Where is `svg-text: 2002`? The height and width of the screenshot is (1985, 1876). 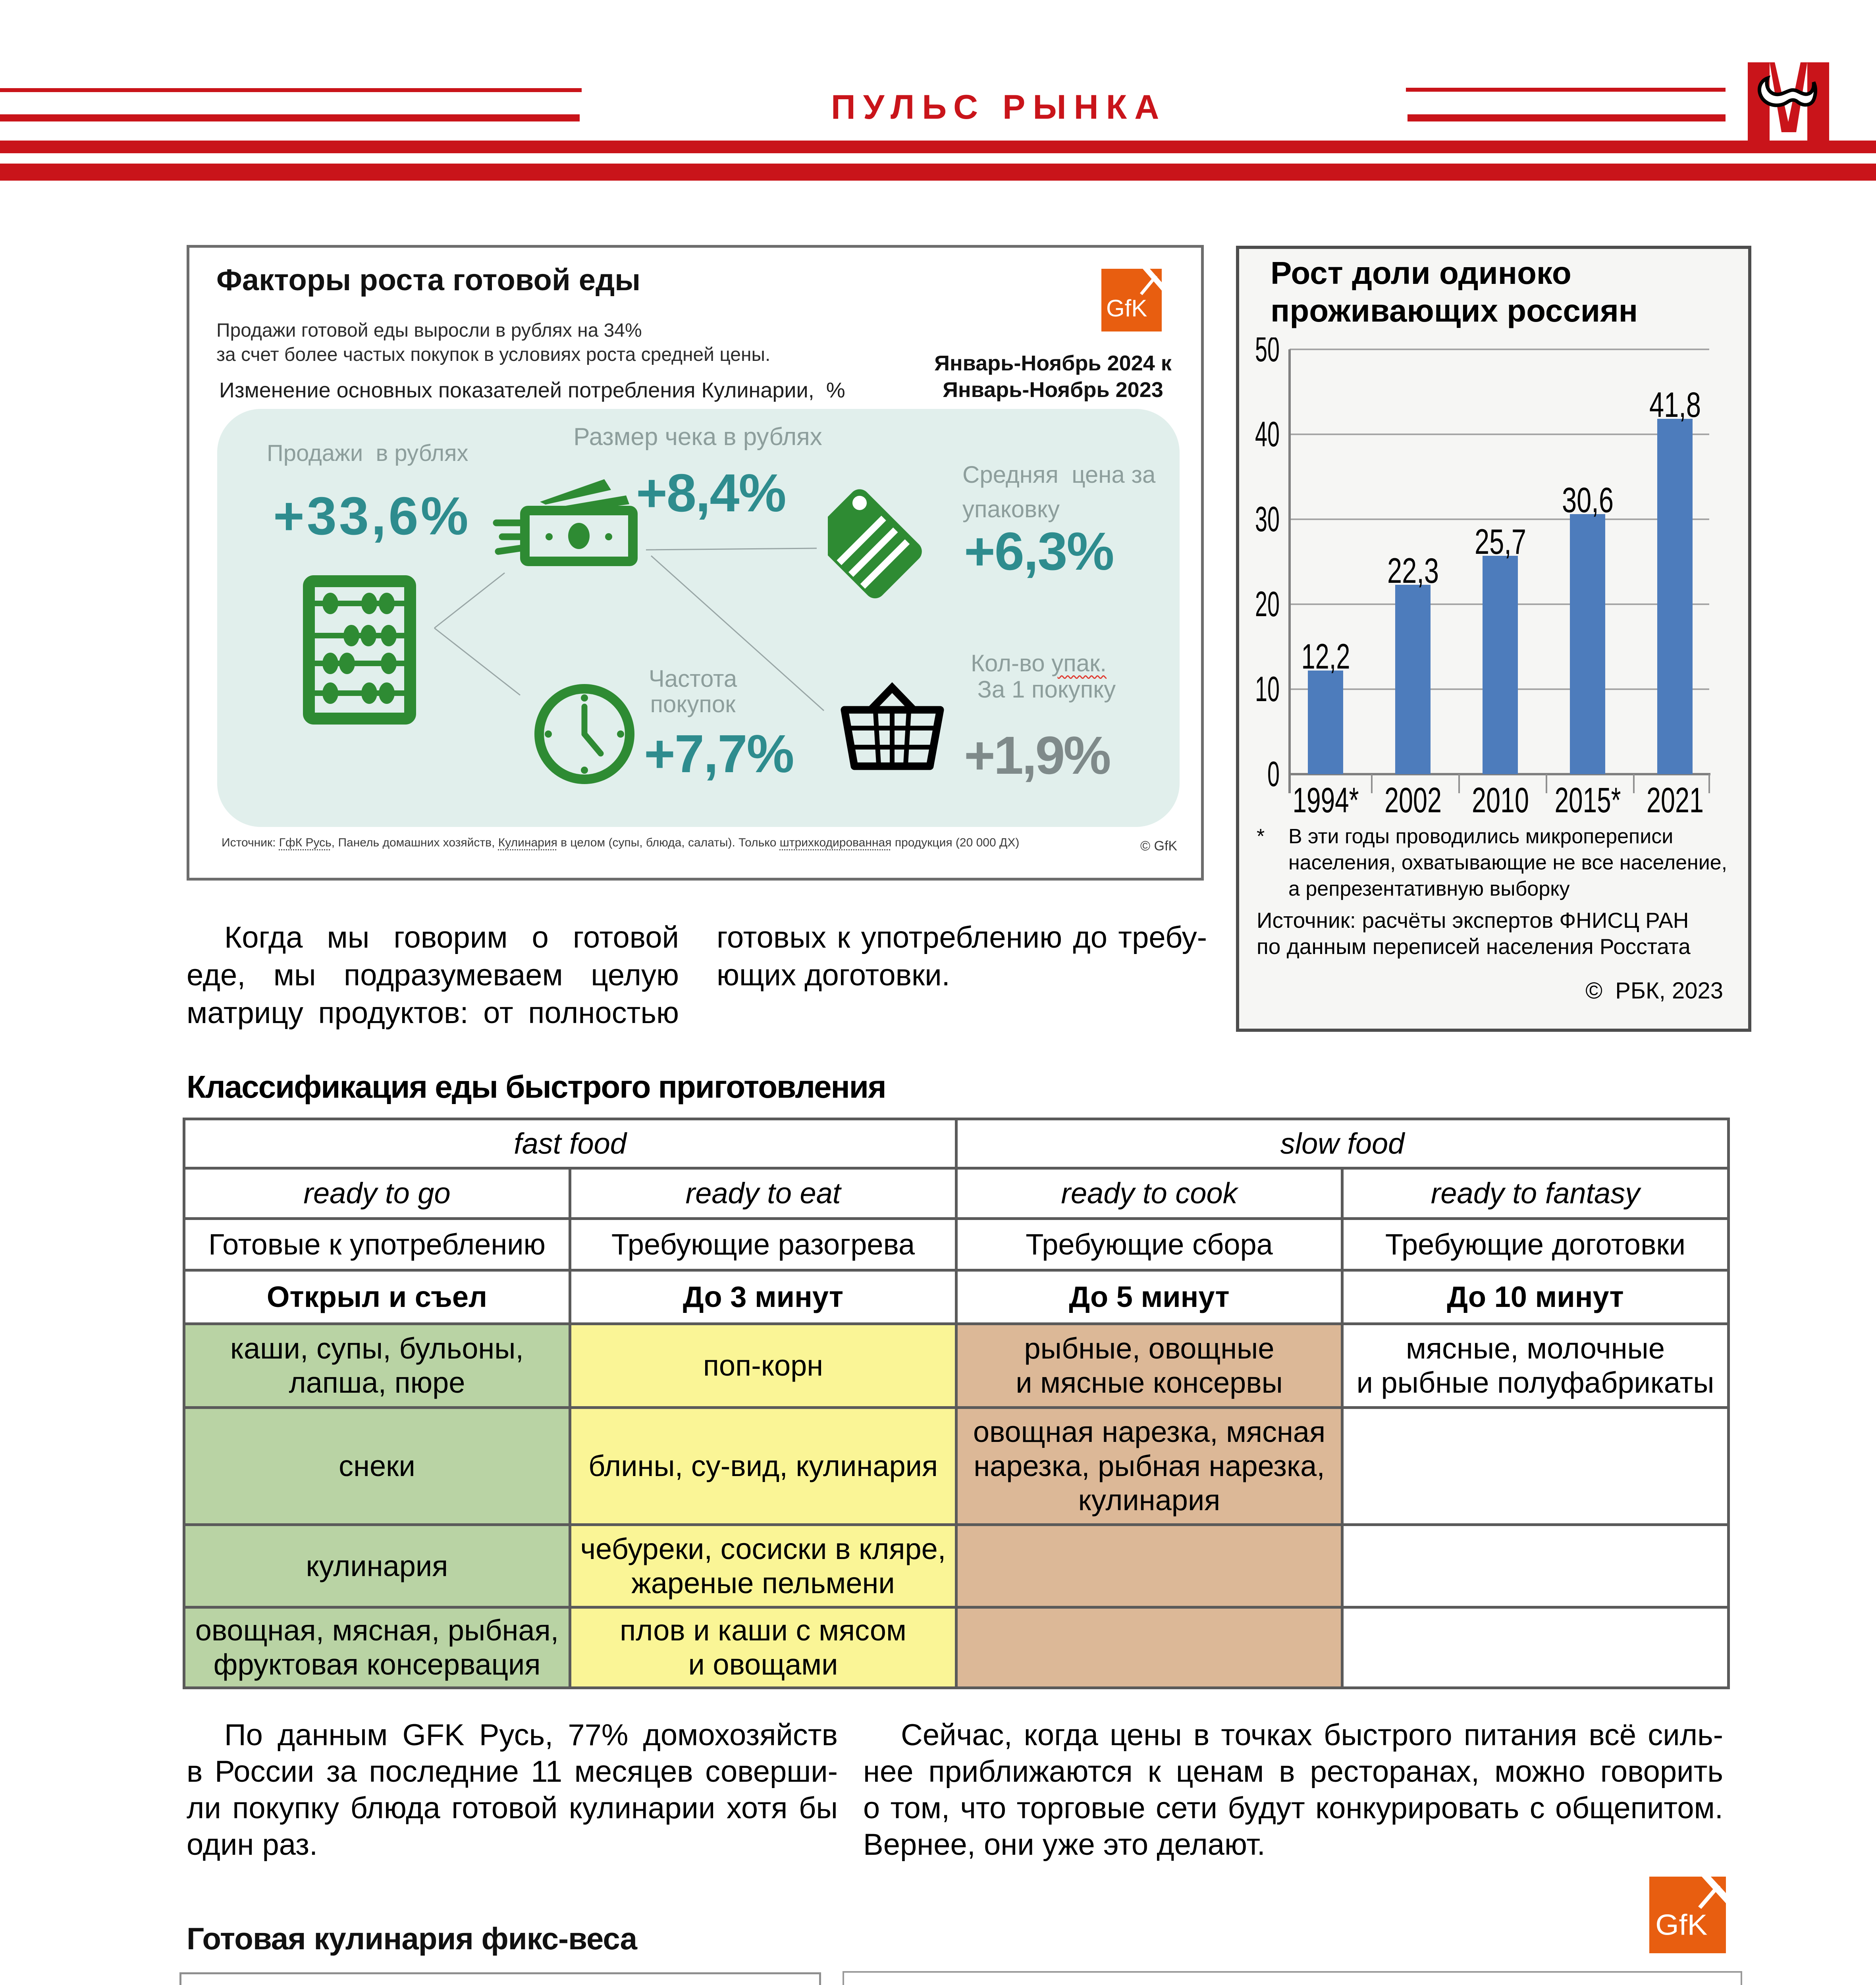 svg-text: 2002 is located at coordinates (1413, 800).